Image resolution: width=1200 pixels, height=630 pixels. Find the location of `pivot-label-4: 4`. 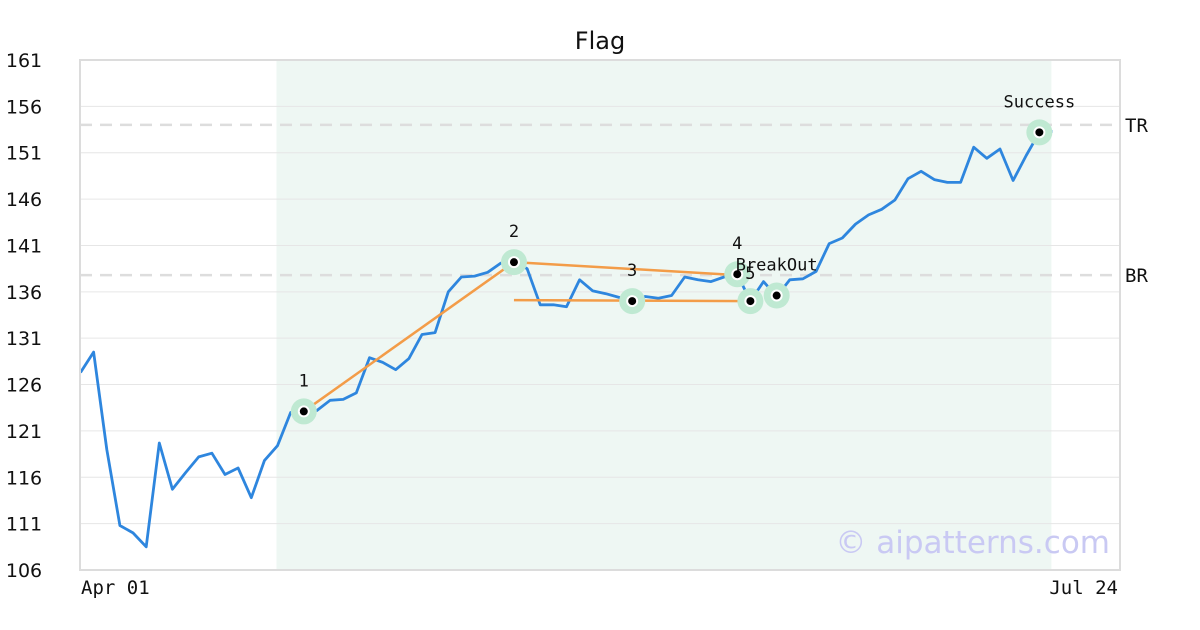

pivot-label-4: 4 is located at coordinates (737, 244).